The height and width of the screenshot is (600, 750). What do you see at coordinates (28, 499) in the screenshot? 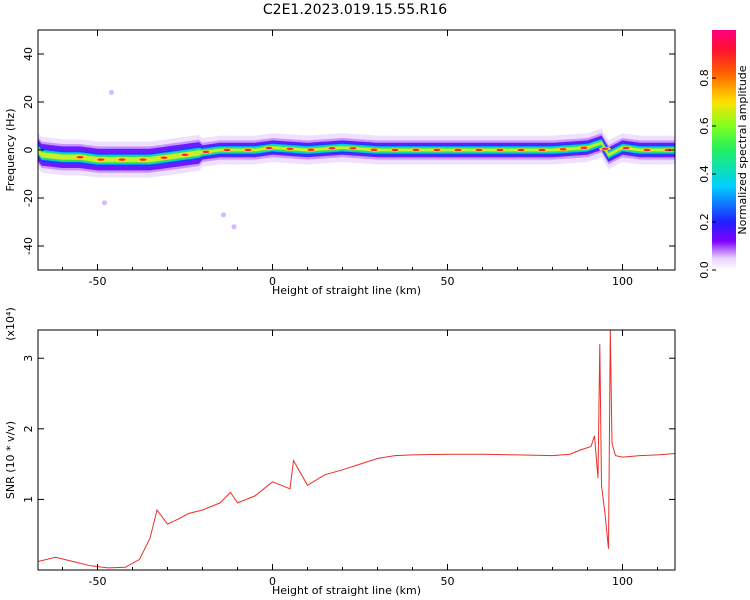
I see `y-tick-label: 1` at bounding box center [28, 499].